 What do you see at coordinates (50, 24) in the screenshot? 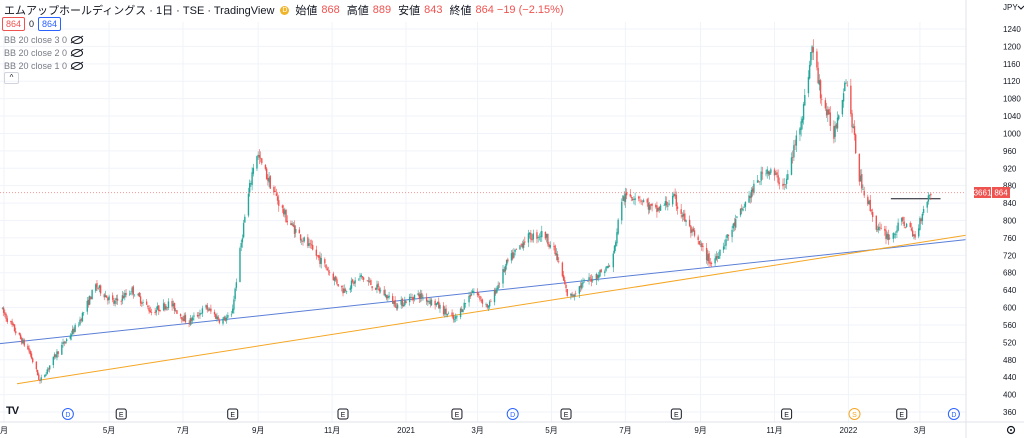
I see `buy-button: 864` at bounding box center [50, 24].